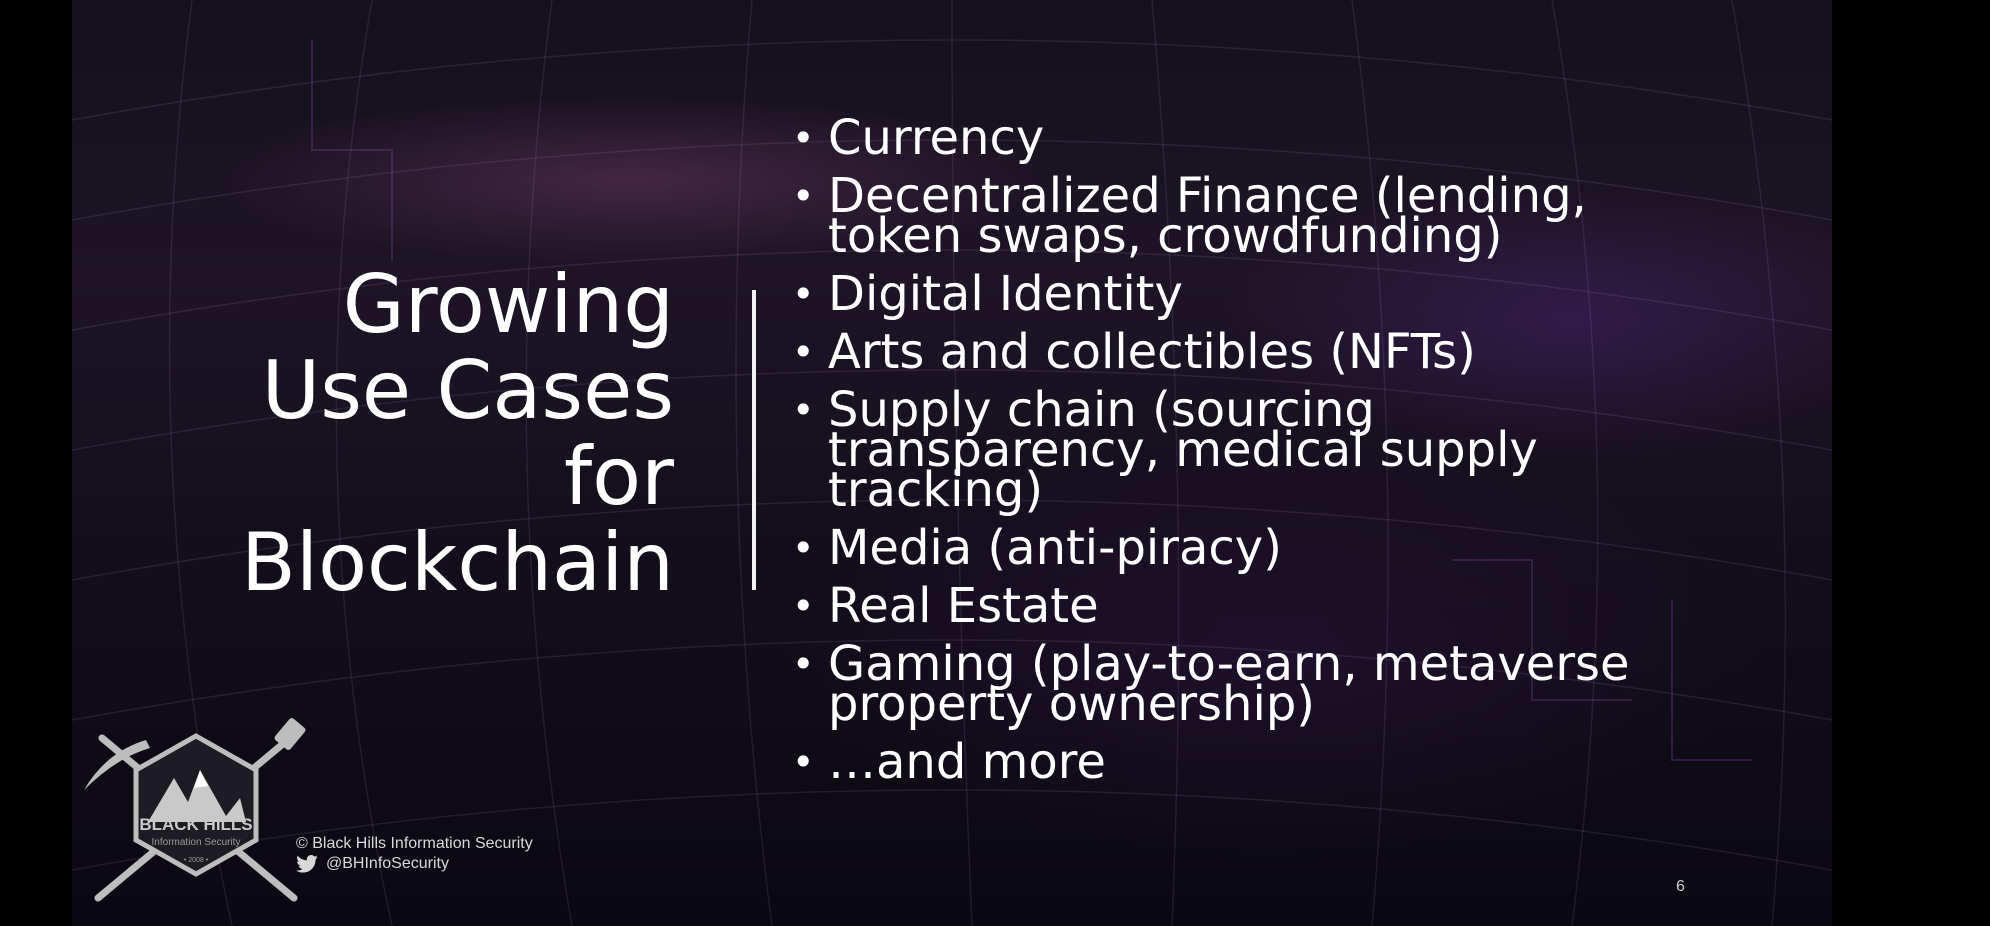 Image resolution: width=1990 pixels, height=926 pixels. Describe the element at coordinates (196, 842) in the screenshot. I see `logo-subtitle: Information Security` at that location.